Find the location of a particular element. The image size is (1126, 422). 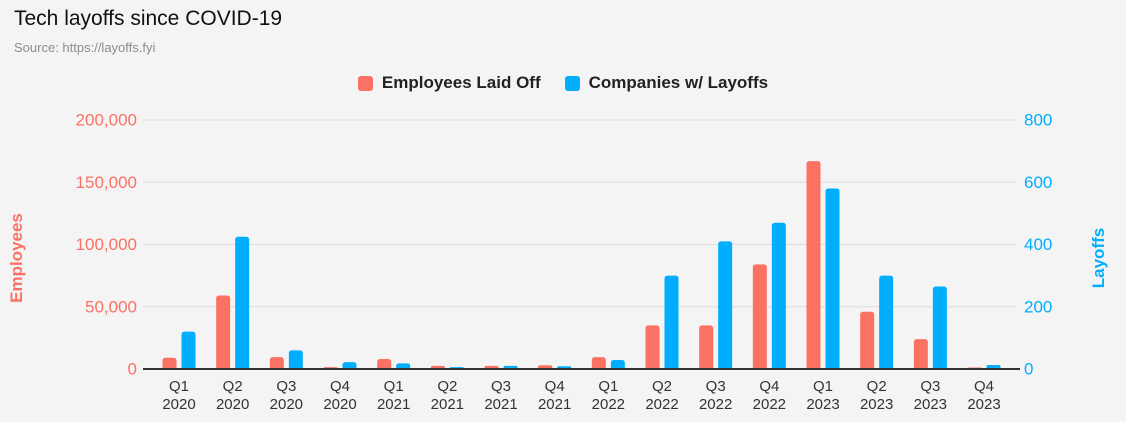

right-axis-tick: 200 is located at coordinates (1038, 306).